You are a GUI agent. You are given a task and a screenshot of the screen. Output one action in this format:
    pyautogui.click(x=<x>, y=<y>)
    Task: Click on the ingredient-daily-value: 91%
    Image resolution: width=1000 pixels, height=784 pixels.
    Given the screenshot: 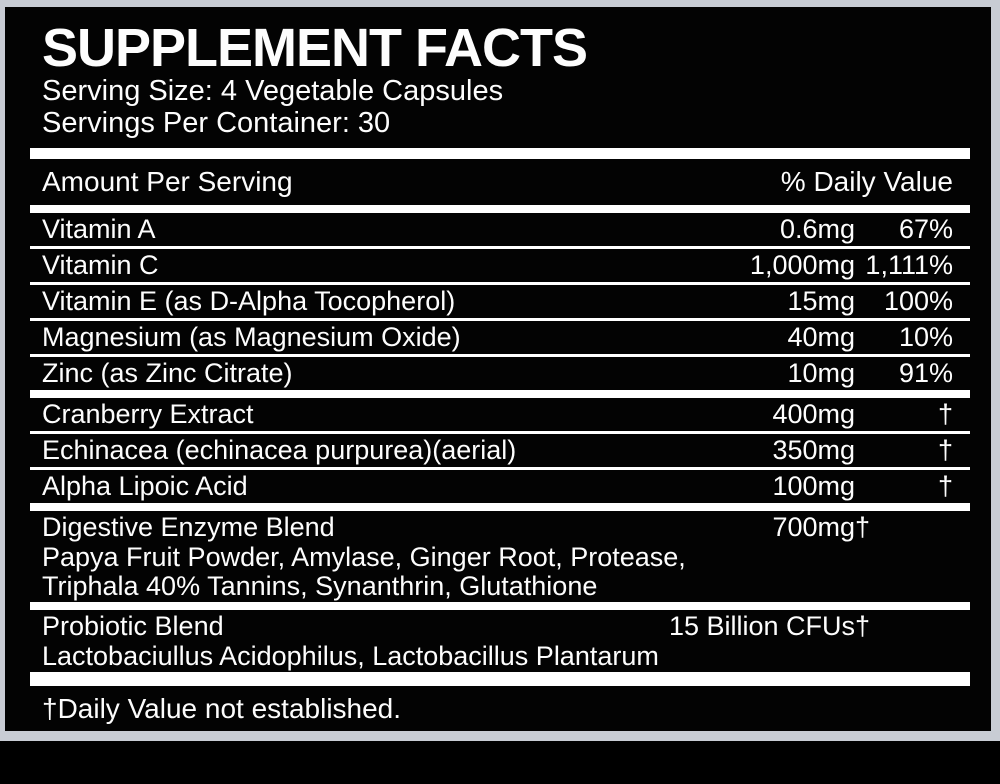 What is the action you would take?
    pyautogui.click(x=925, y=373)
    